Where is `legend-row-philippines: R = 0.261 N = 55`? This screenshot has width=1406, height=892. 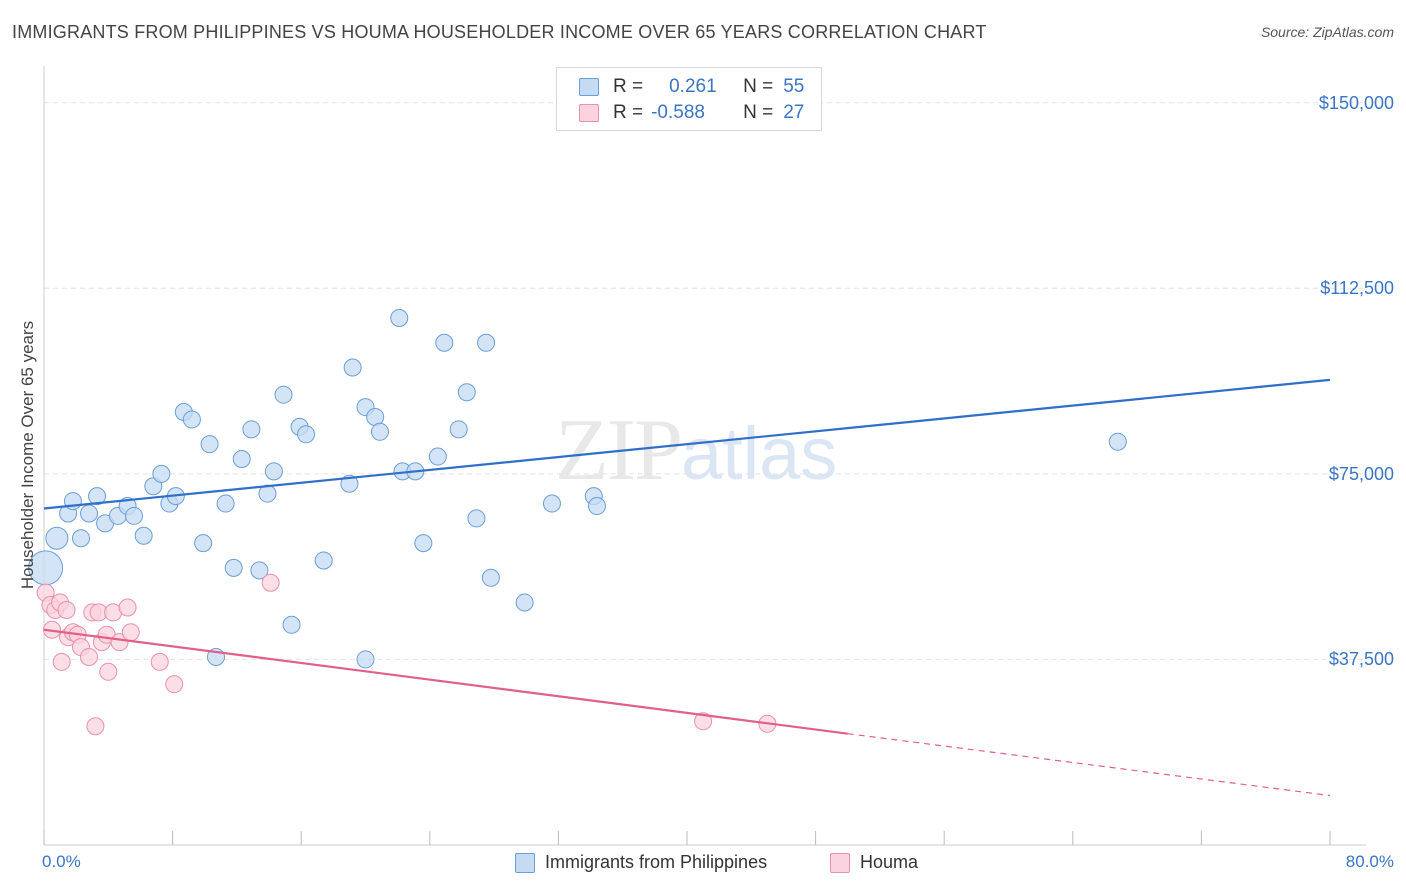 legend-row-philippines: R = 0.261 N = 55 is located at coordinates (691, 87).